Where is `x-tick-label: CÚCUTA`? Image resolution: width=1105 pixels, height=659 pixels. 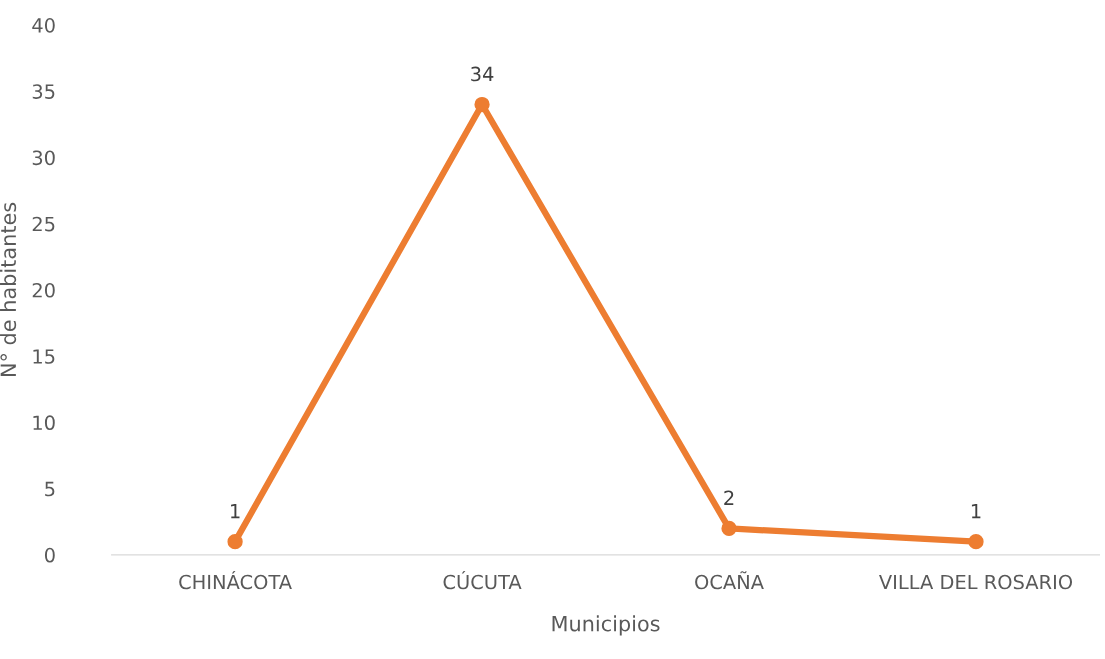 x-tick-label: CÚCUTA is located at coordinates (482, 580).